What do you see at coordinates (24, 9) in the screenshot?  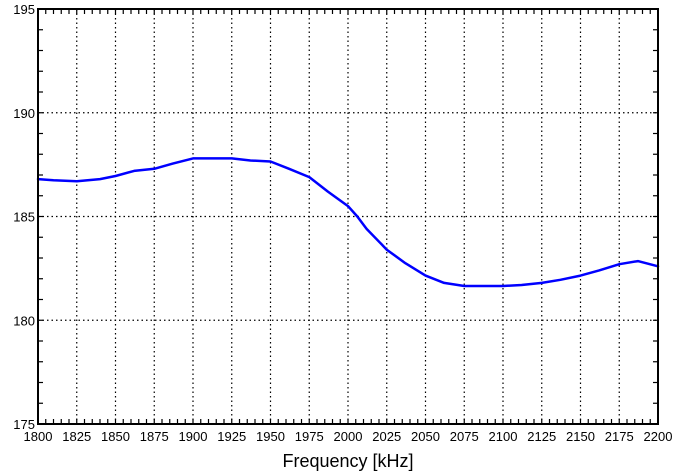 I see `y-tick-label: 195` at bounding box center [24, 9].